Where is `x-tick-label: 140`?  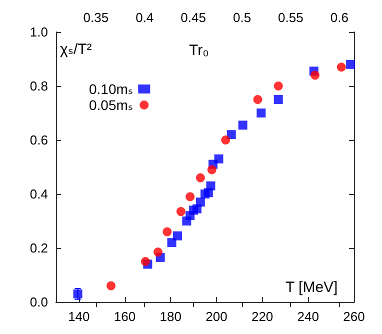
x-tick-label: 140 is located at coordinates (79, 316).